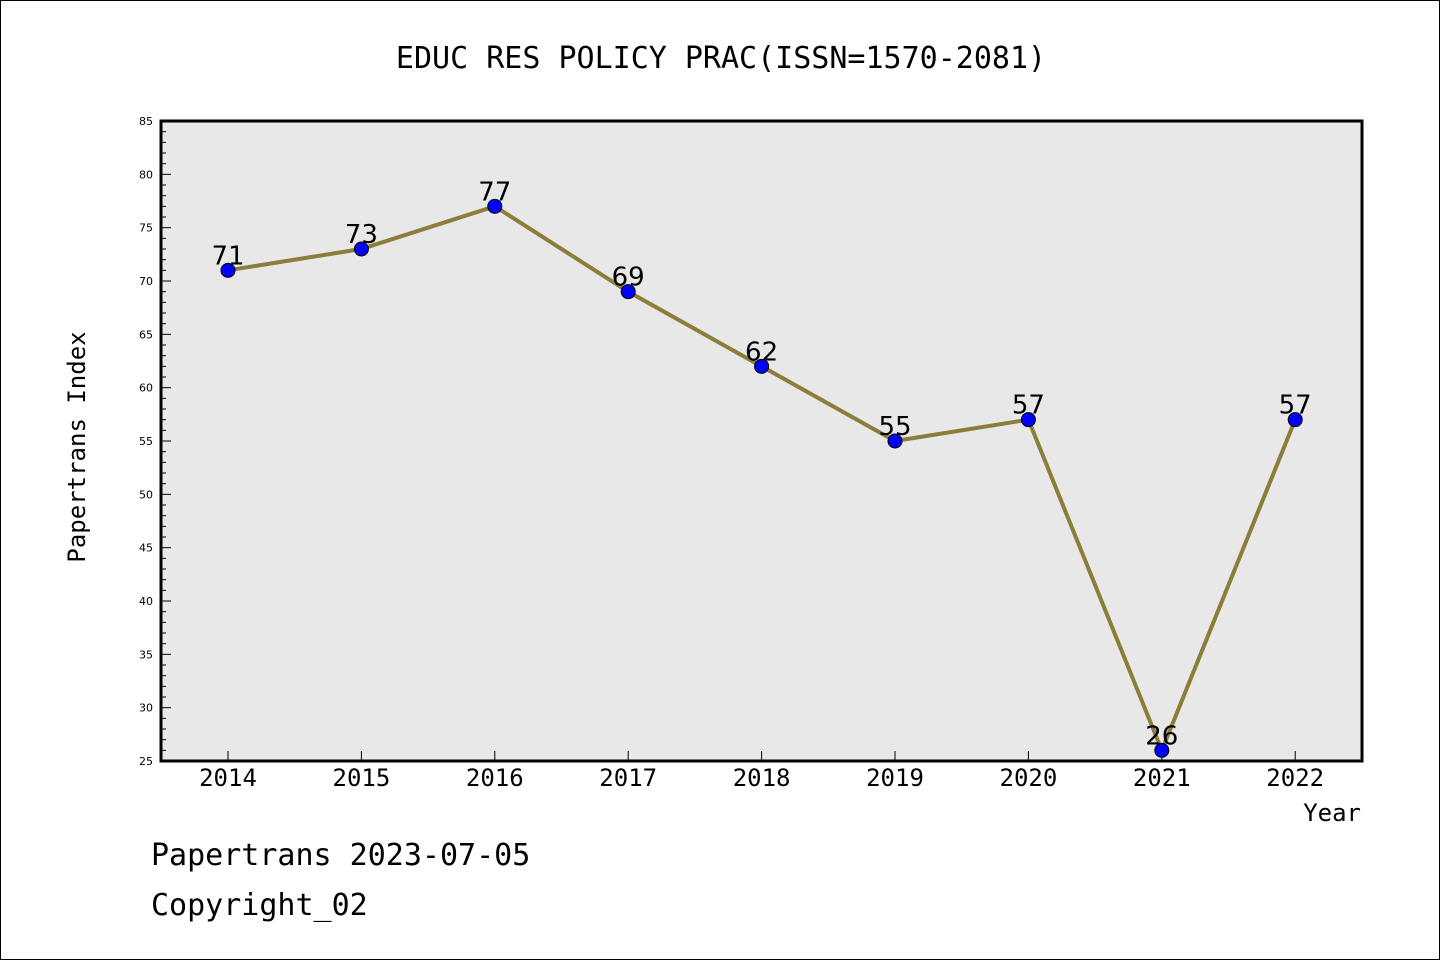  What do you see at coordinates (894, 427) in the screenshot?
I see `data-label-2019: 55` at bounding box center [894, 427].